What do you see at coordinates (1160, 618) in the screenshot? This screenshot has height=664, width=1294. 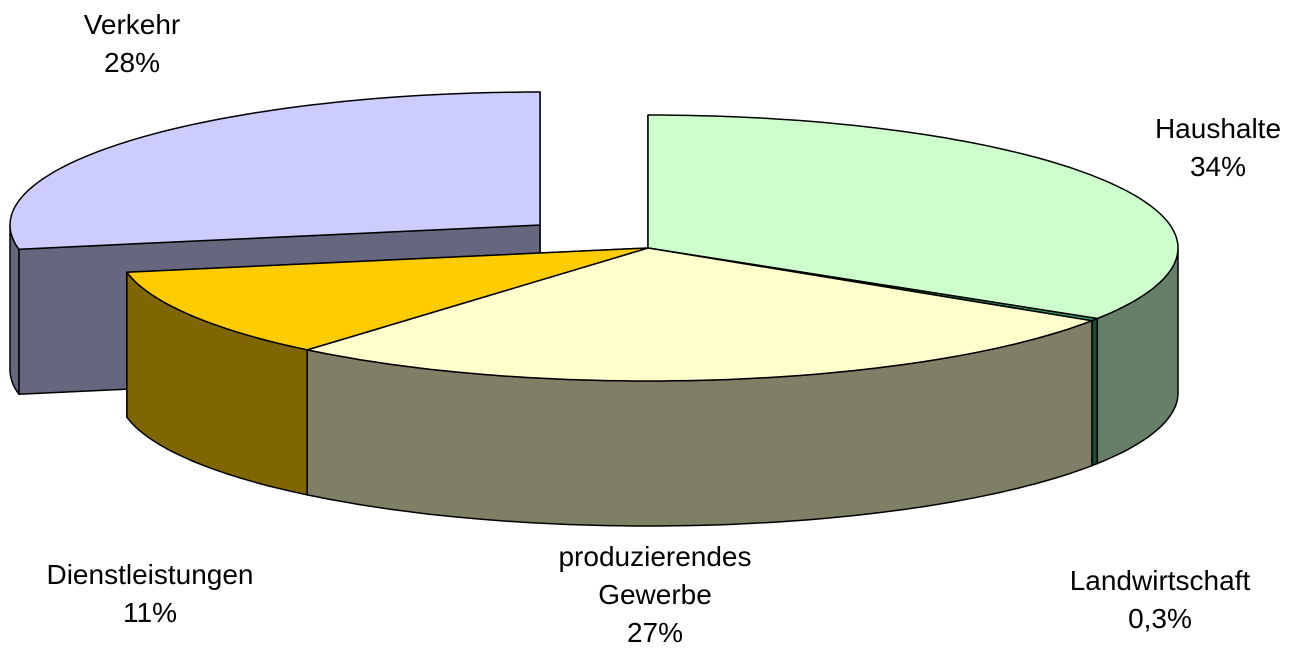 I see `percent-label: 0,3%` at bounding box center [1160, 618].